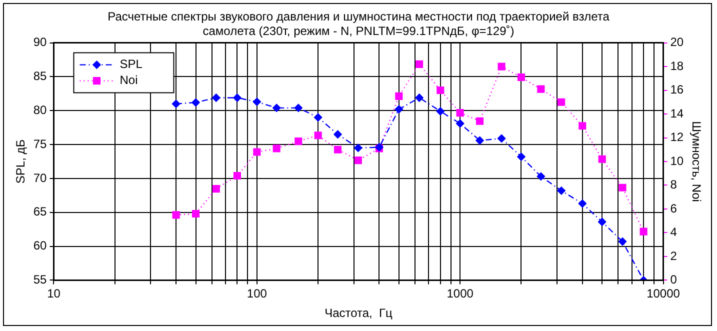 This screenshot has width=717, height=331. What do you see at coordinates (663, 293) in the screenshot?
I see `x-tick-label: 10000` at bounding box center [663, 293].